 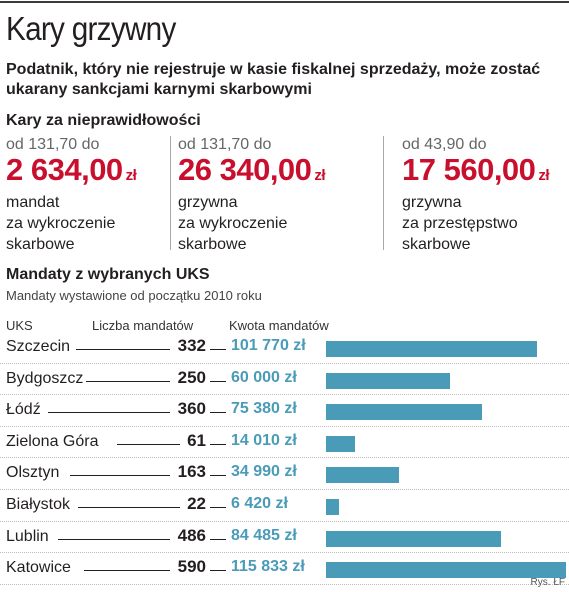 I want to click on amount-label: 101 770 zł, so click(x=268, y=345).